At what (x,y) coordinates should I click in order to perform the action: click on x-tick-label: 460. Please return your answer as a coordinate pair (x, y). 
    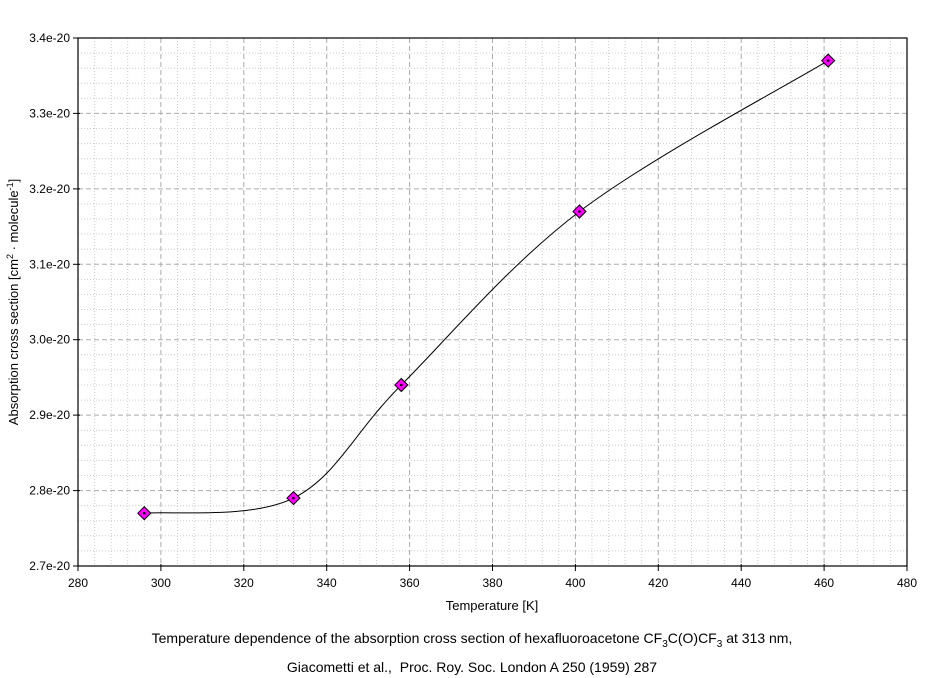
    Looking at the image, I should click on (824, 583).